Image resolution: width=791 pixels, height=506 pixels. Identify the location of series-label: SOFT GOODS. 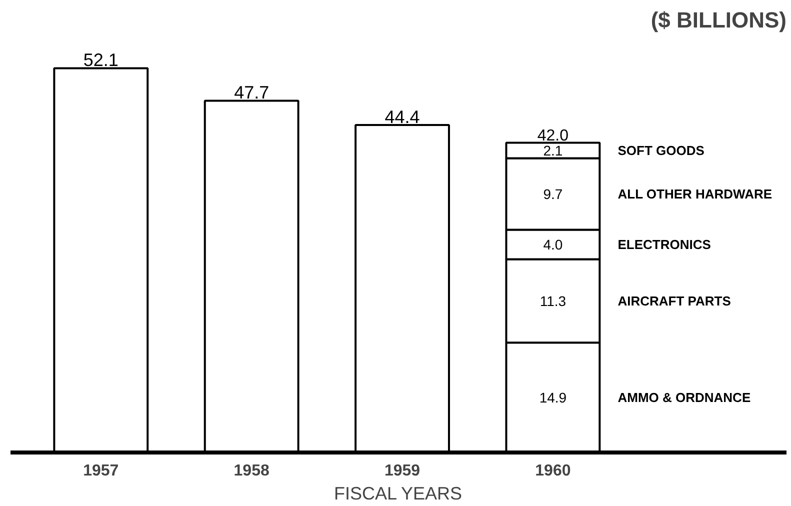
(661, 150).